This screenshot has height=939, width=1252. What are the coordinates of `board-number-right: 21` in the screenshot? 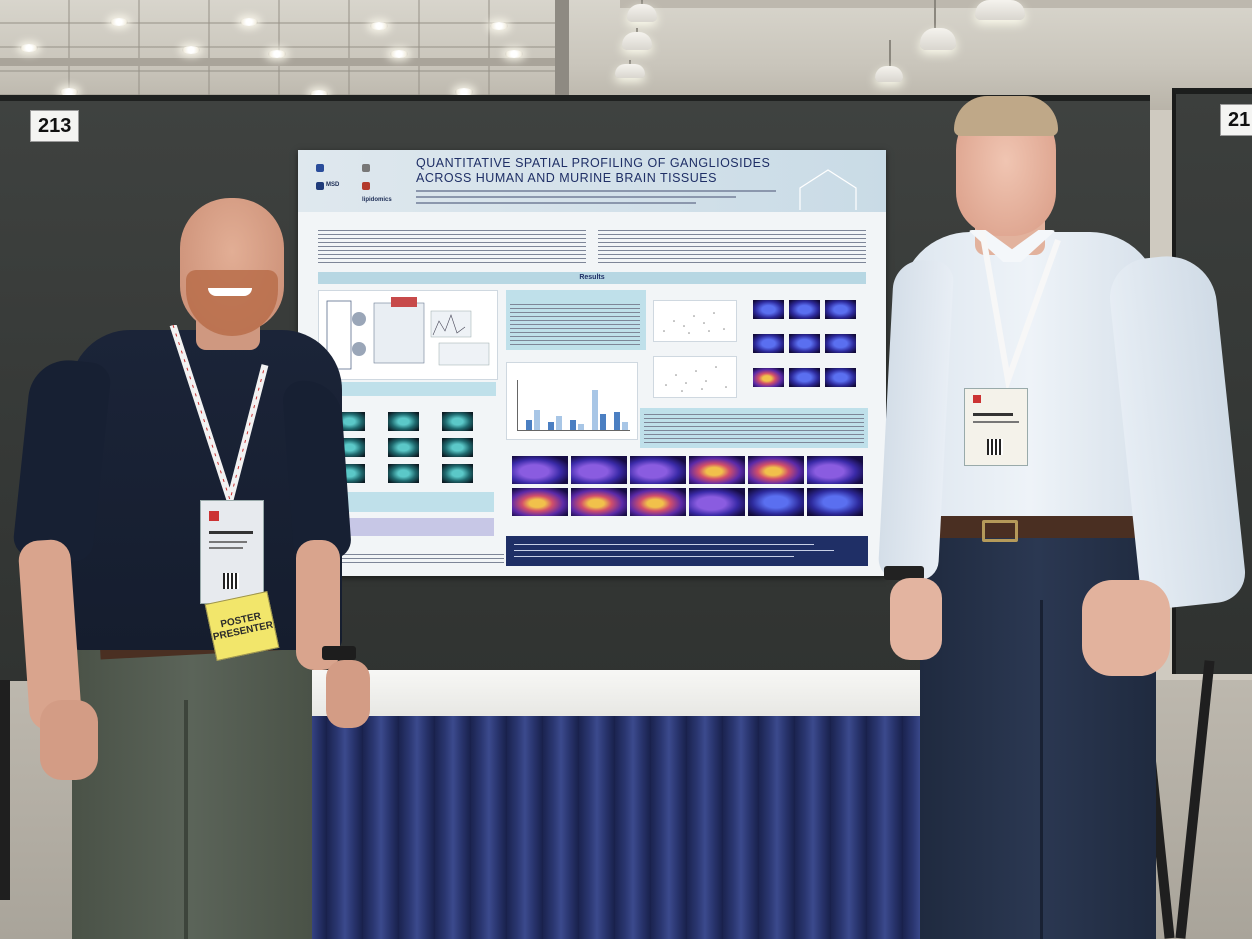 It's located at (1236, 120).